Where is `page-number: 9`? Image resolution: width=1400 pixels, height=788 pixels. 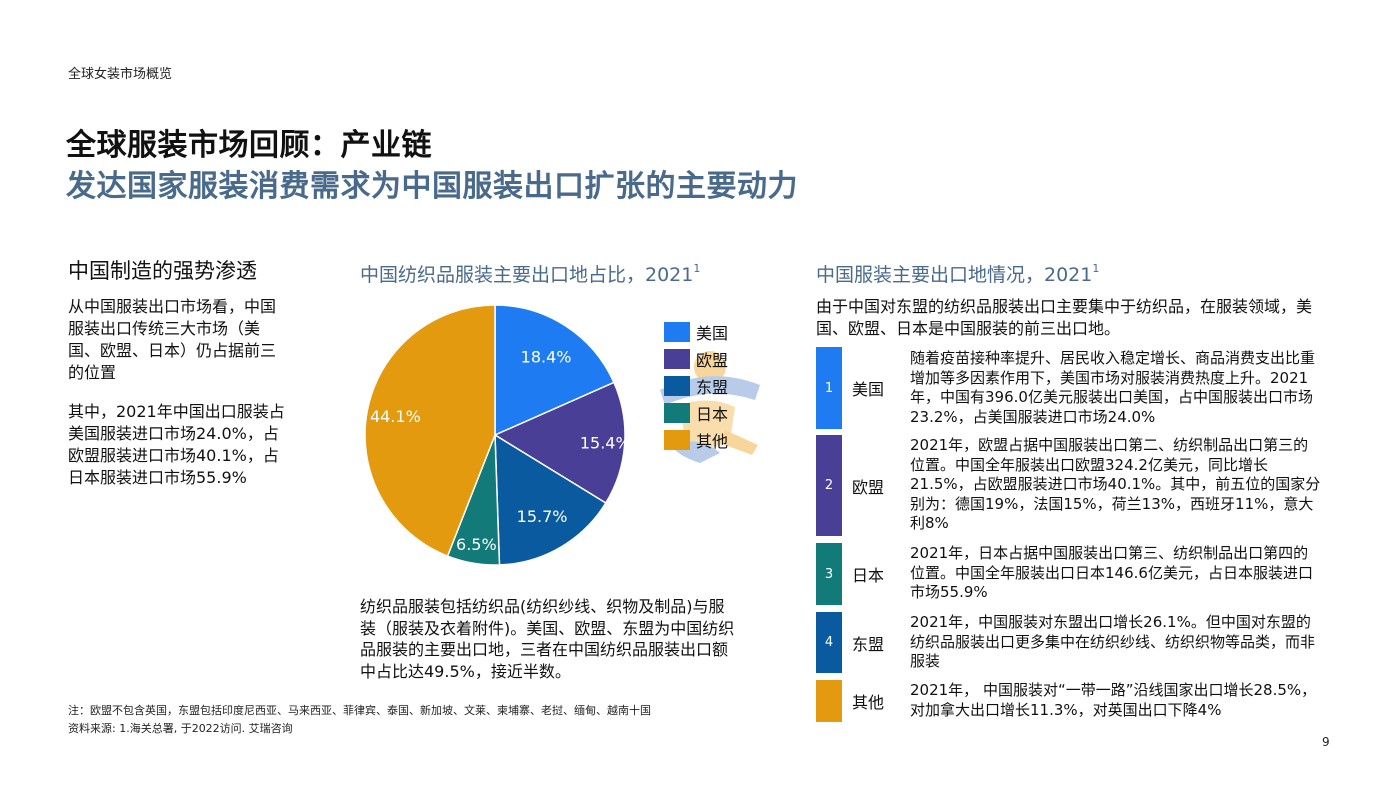
page-number: 9 is located at coordinates (1326, 742).